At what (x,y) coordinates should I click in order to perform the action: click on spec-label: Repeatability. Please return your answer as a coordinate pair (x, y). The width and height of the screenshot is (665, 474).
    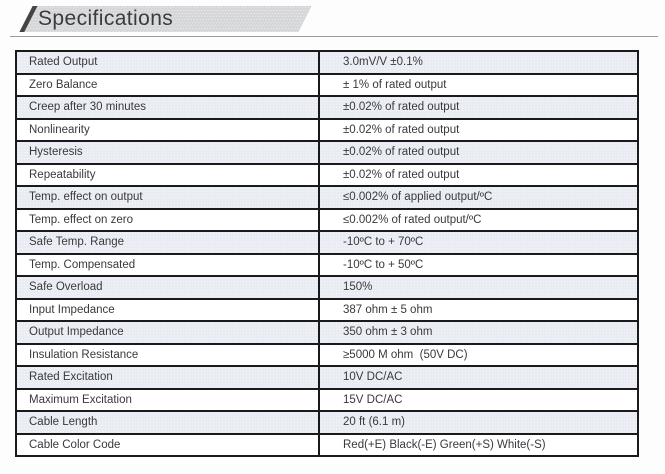
    Looking at the image, I should click on (168, 174).